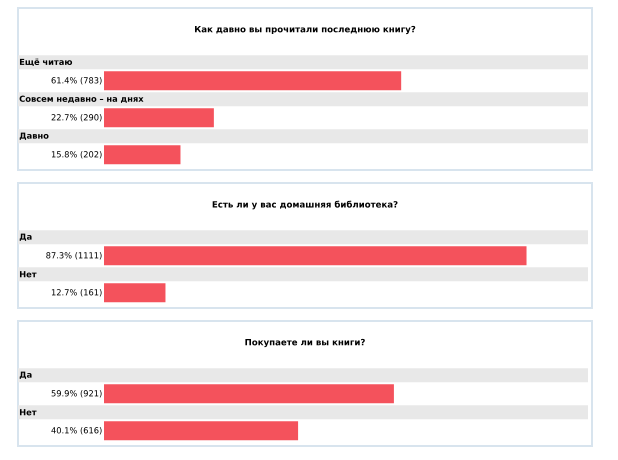  I want to click on data-label: 12.7% (161), so click(77, 292).